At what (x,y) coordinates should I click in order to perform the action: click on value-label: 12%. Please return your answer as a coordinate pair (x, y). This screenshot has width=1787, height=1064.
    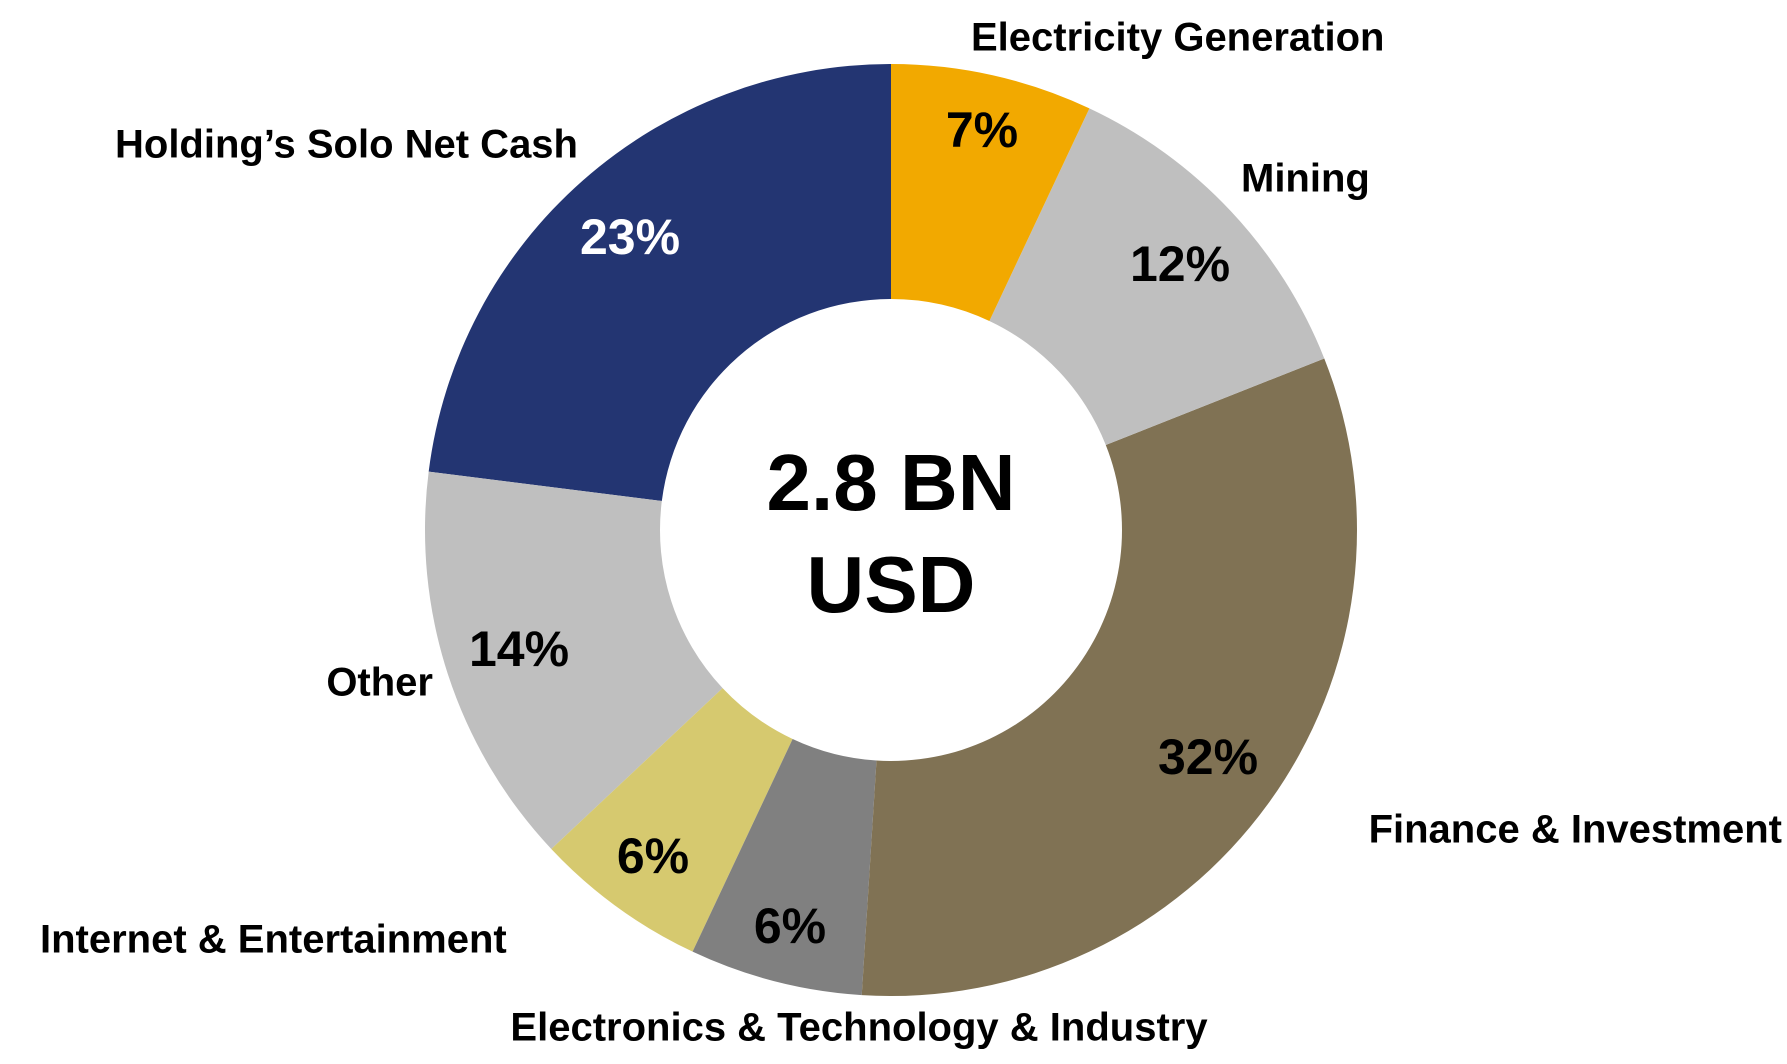
    Looking at the image, I should click on (1180, 264).